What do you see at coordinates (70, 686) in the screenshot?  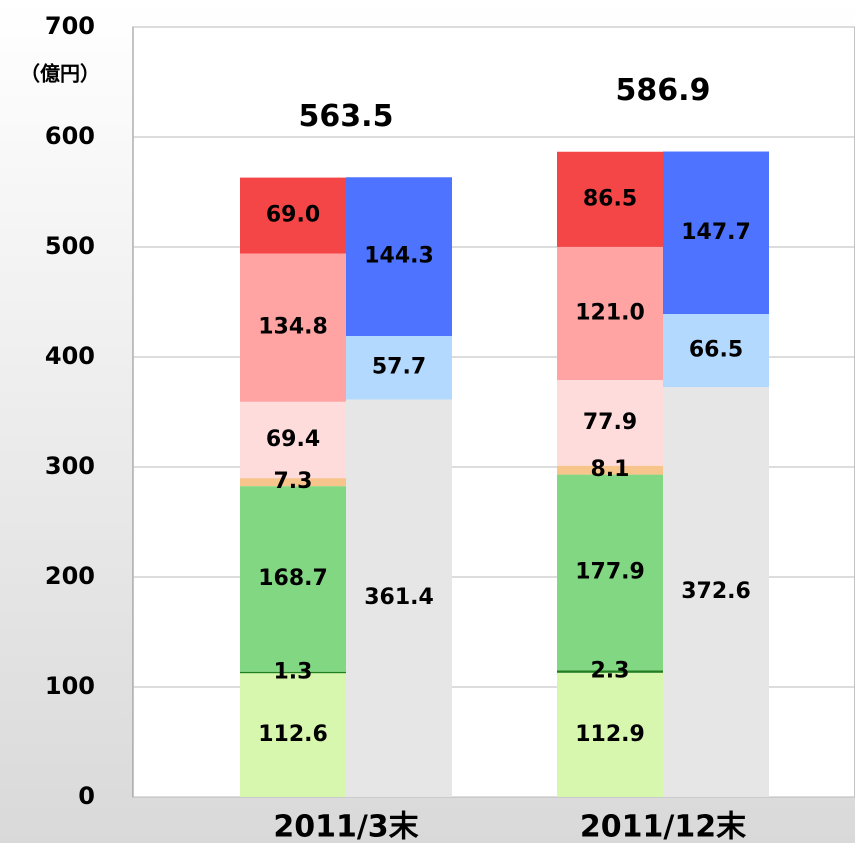 I see `y-tick-label: 100` at bounding box center [70, 686].